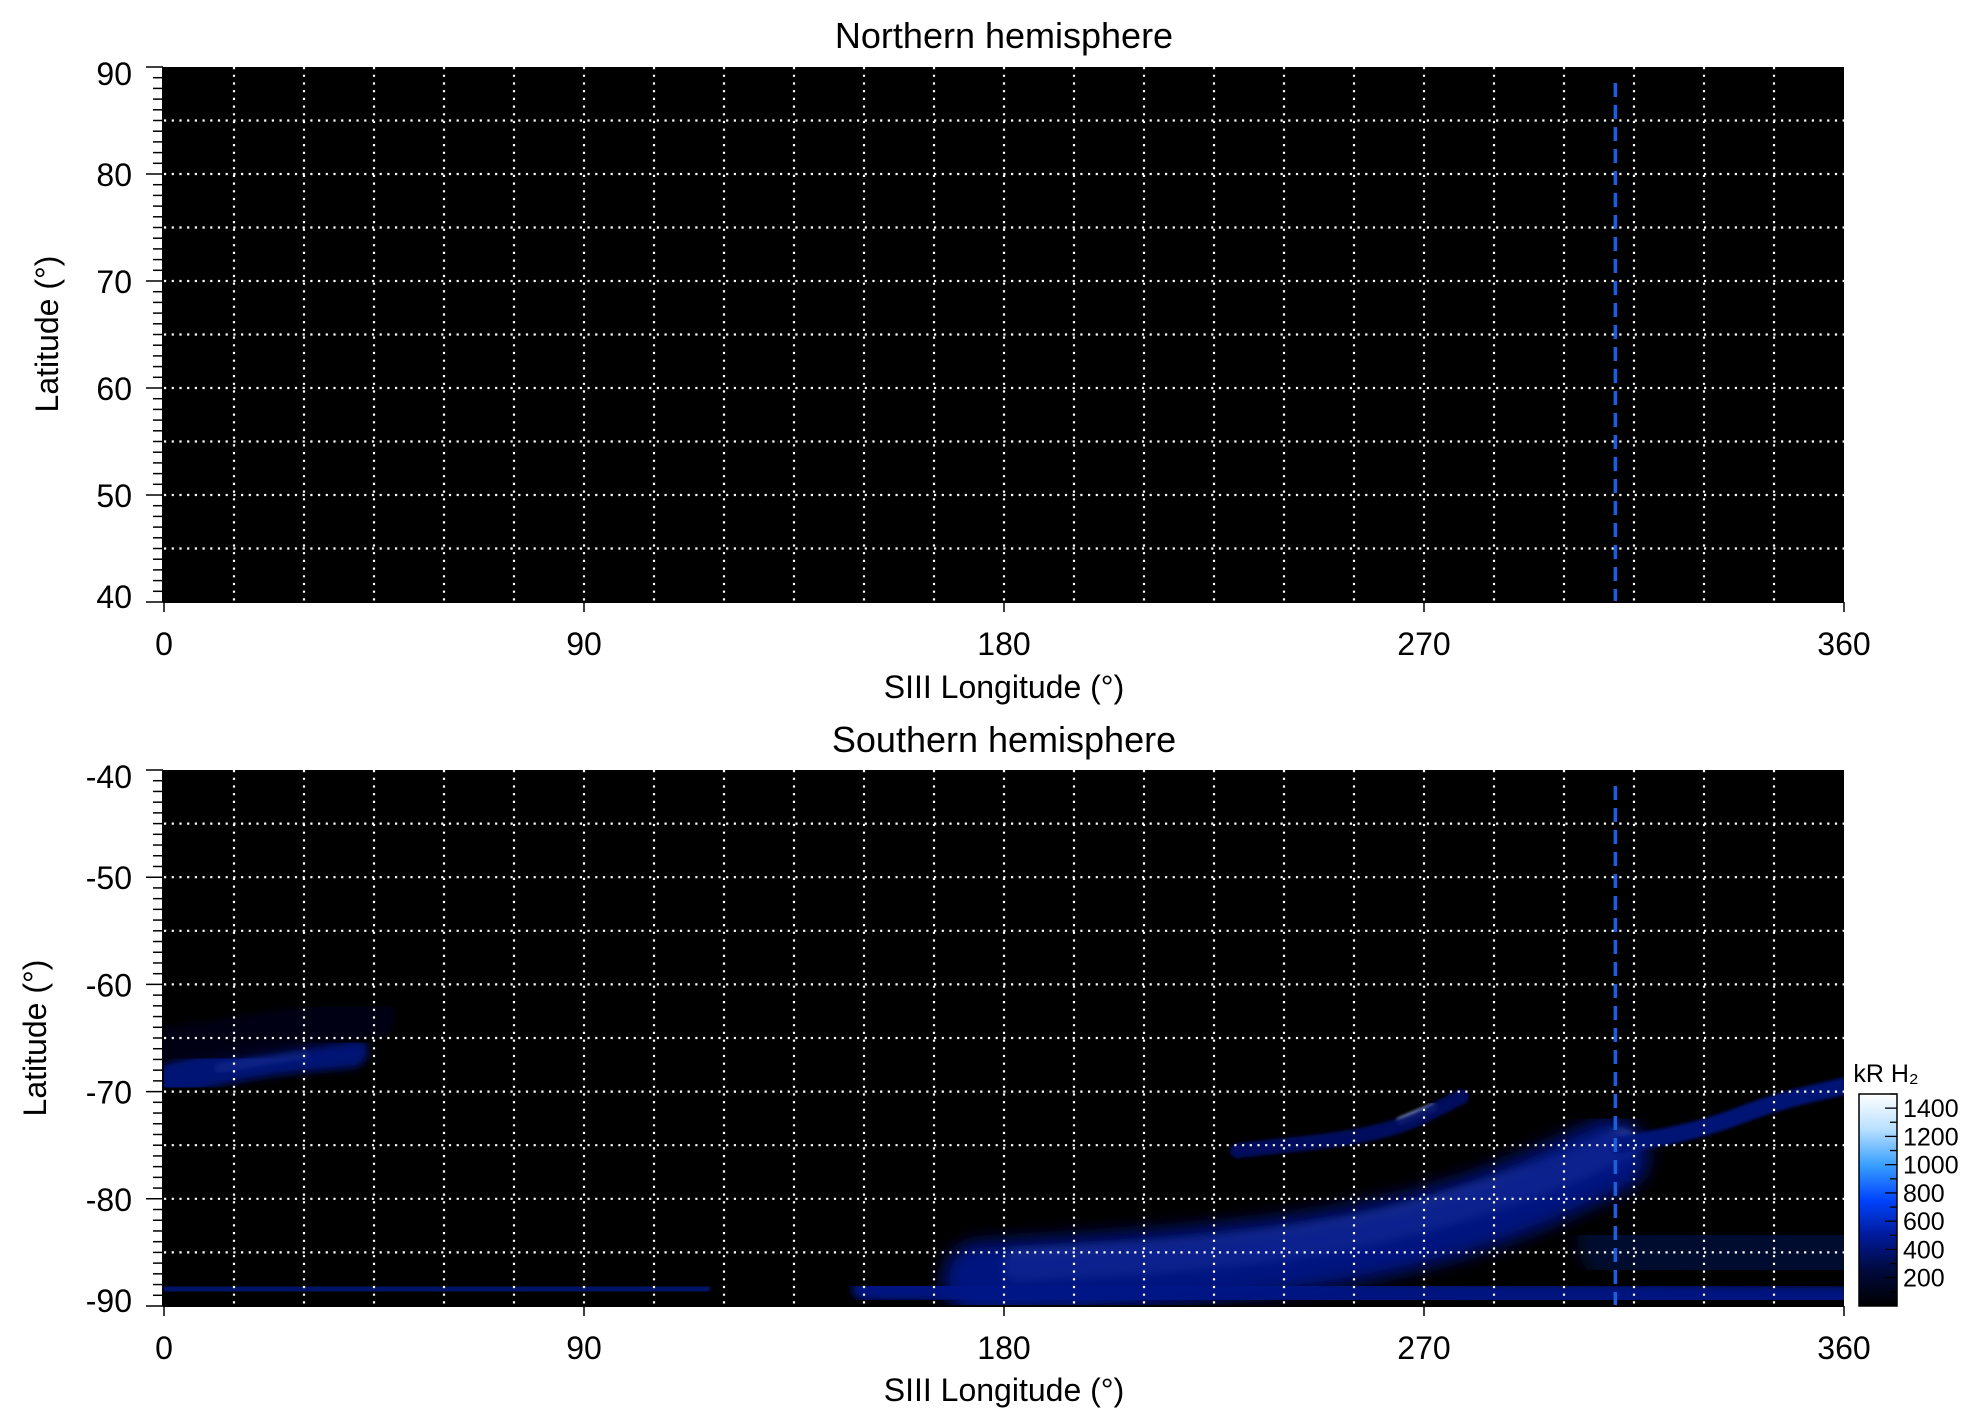  Describe the element at coordinates (1296, 1212) in the screenshot. I see `emission-main-oval-halo` at that location.